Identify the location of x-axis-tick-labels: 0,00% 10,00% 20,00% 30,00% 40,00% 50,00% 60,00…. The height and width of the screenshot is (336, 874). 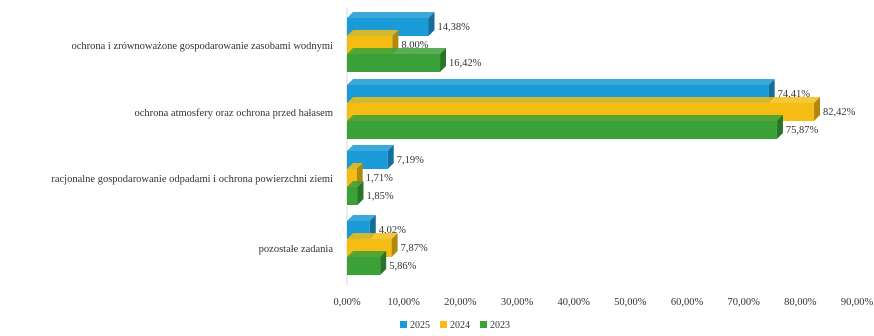
(603, 302).